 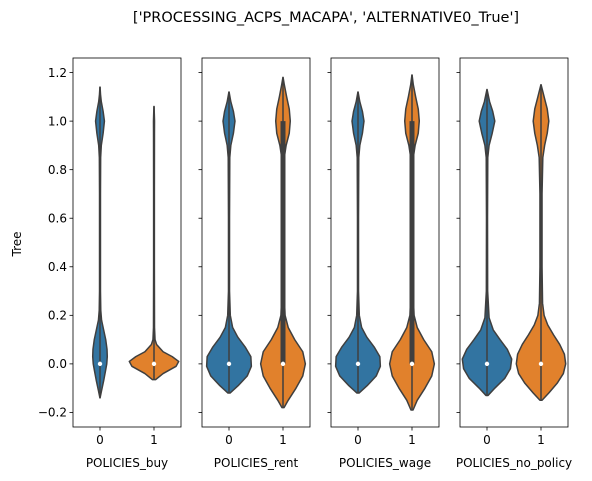 I want to click on x-axis-label-4: POLICIES_no_policy, so click(x=514, y=463).